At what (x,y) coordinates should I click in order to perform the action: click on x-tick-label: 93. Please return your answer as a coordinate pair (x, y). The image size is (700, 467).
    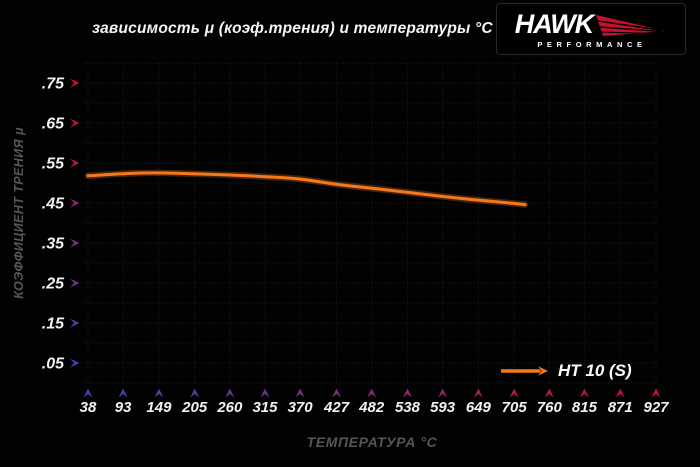
    Looking at the image, I should click on (123, 407).